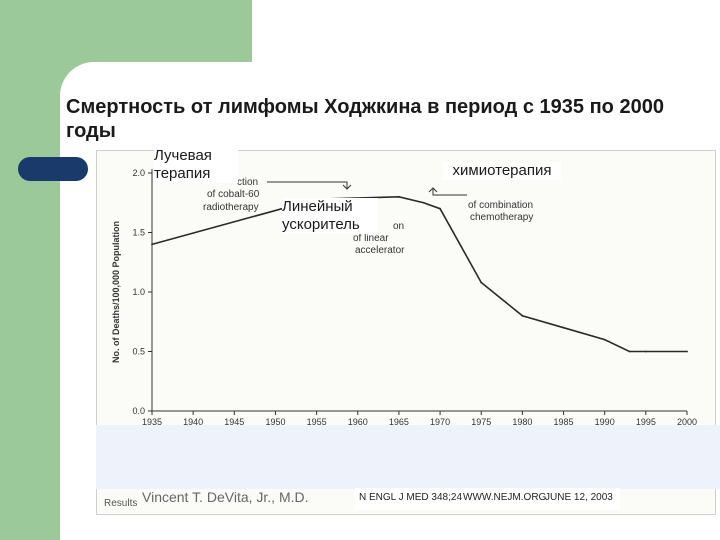 Image resolution: width=720 pixels, height=540 pixels. I want to click on x-tick-label: 1950, so click(275, 422).